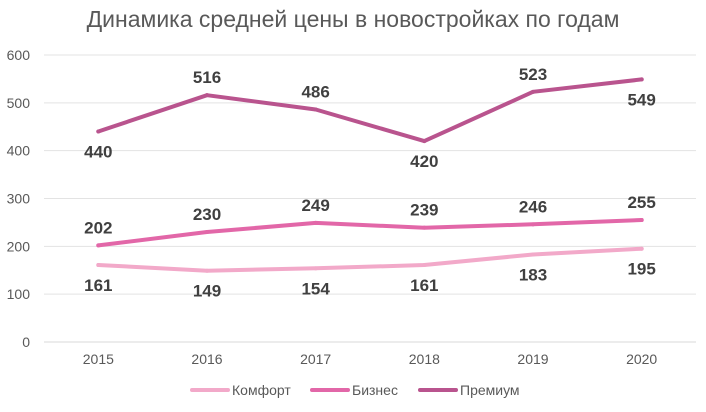 The image size is (706, 412). I want to click on data-label: 183, so click(533, 274).